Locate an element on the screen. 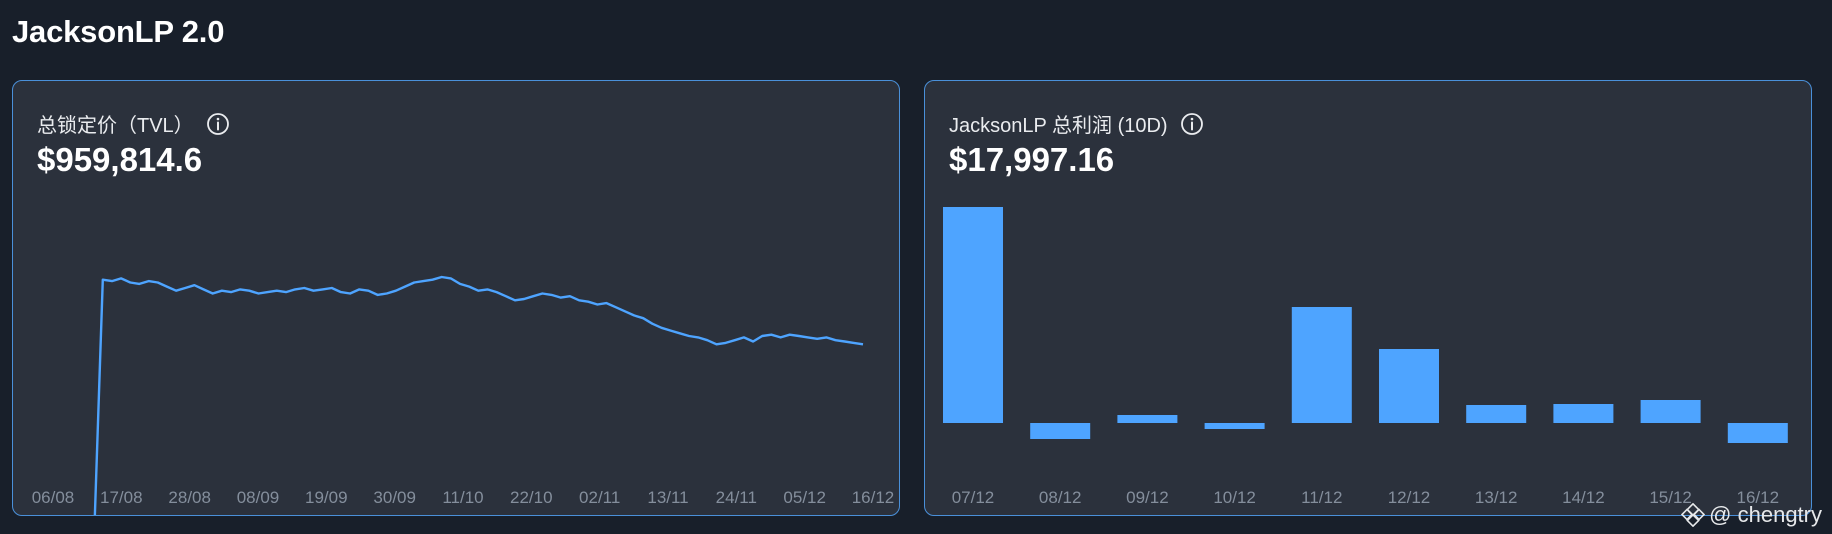  tvl-value: $959,814.6 is located at coordinates (120, 159).